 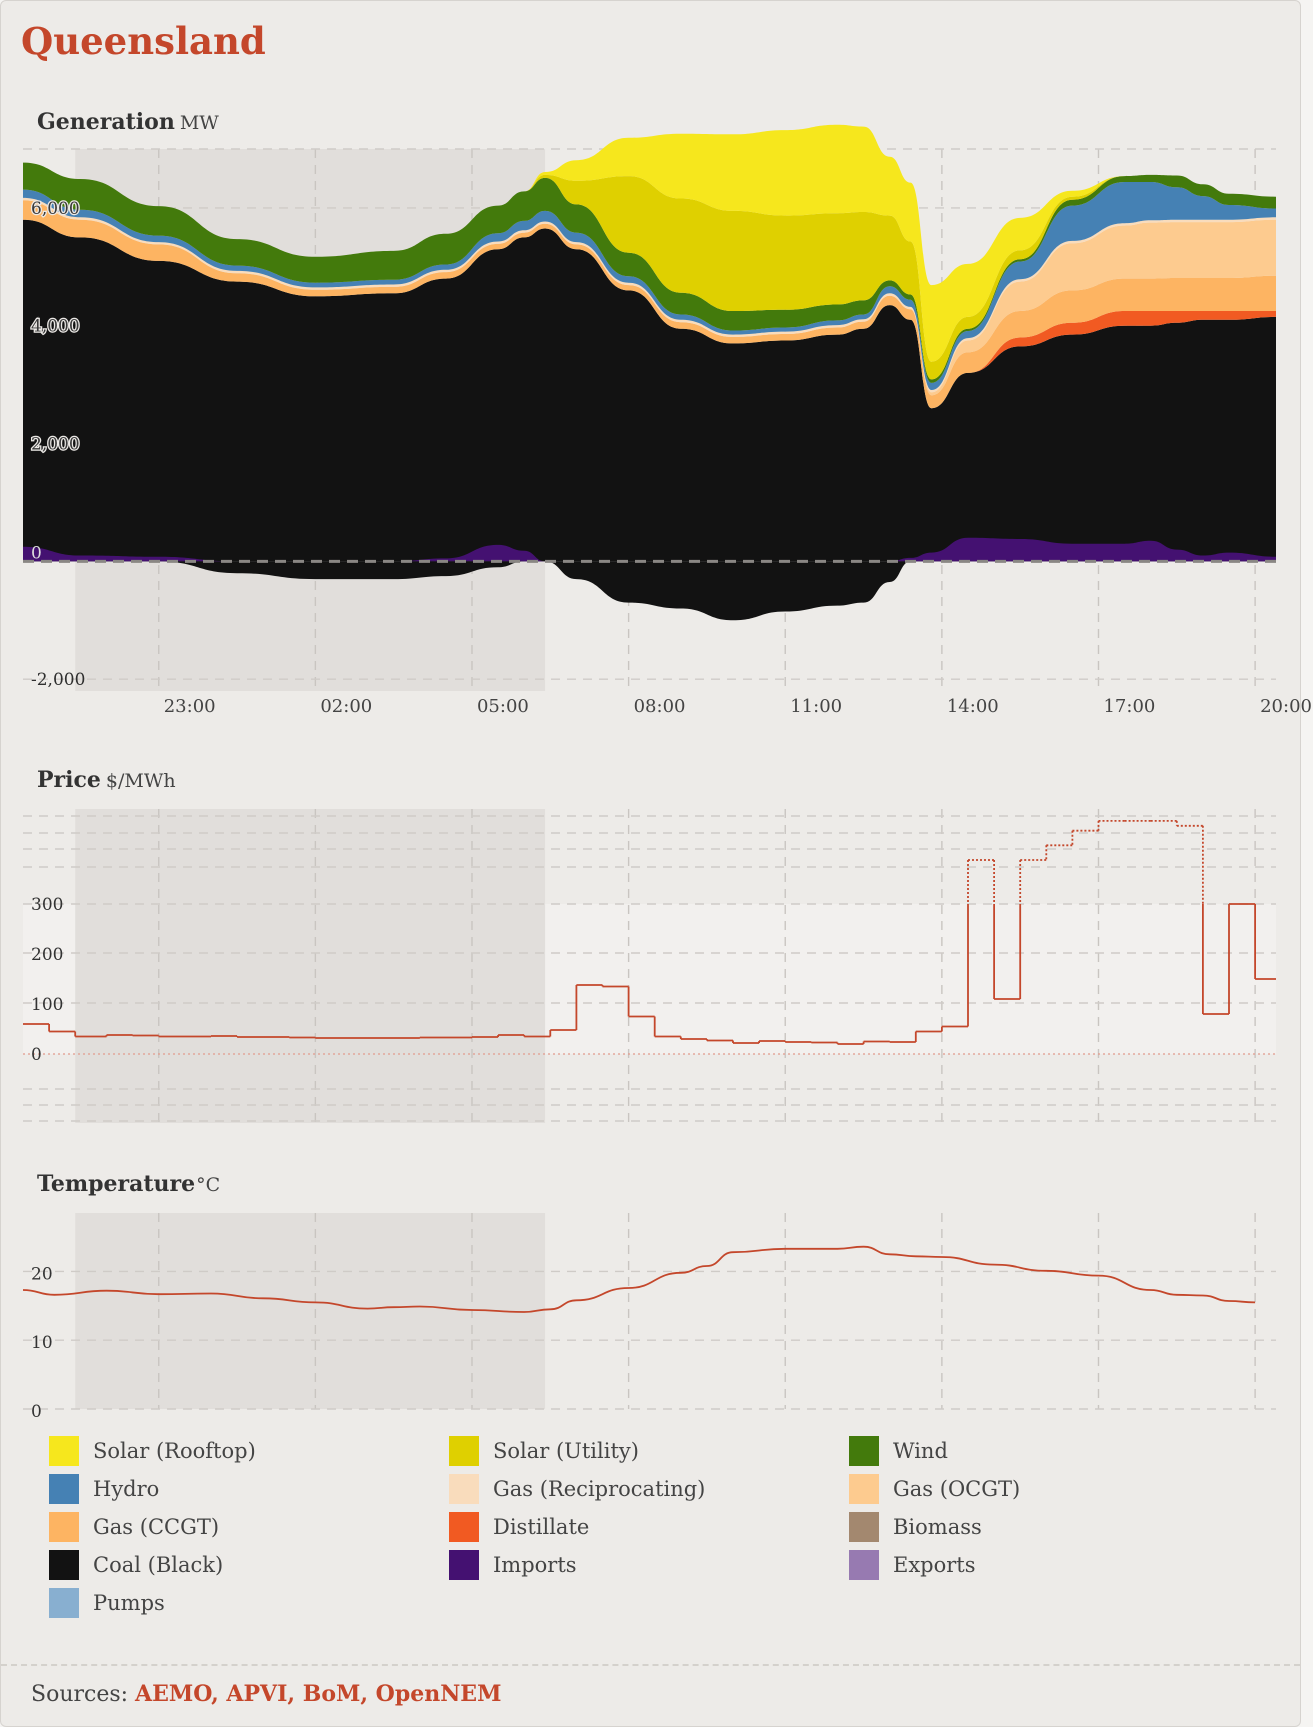 I want to click on price-line-above-break, so click(x=1085, y=862).